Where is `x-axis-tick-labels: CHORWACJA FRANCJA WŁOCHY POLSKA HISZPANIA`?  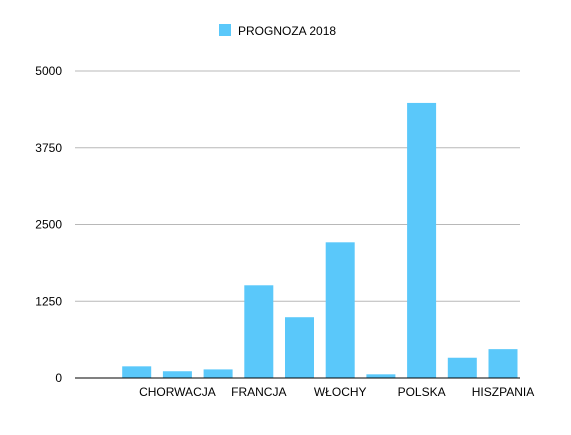
x-axis-tick-labels: CHORWACJA FRANCJA WŁOCHY POLSKA HISZPANIA is located at coordinates (336, 392).